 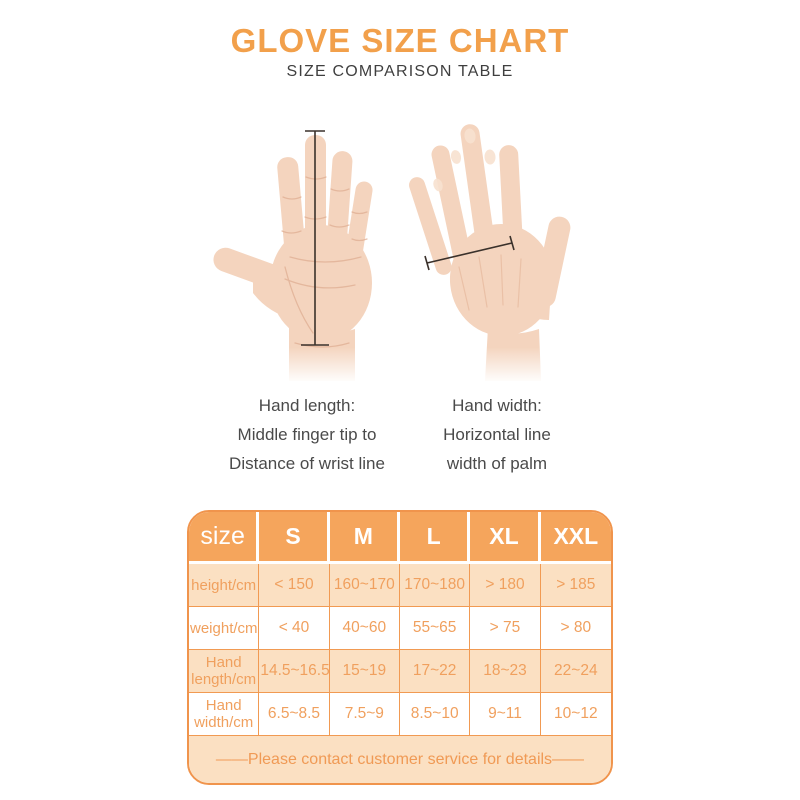 I want to click on page-subtitle: SIZE COMPARISON TABLE, so click(x=400, y=71).